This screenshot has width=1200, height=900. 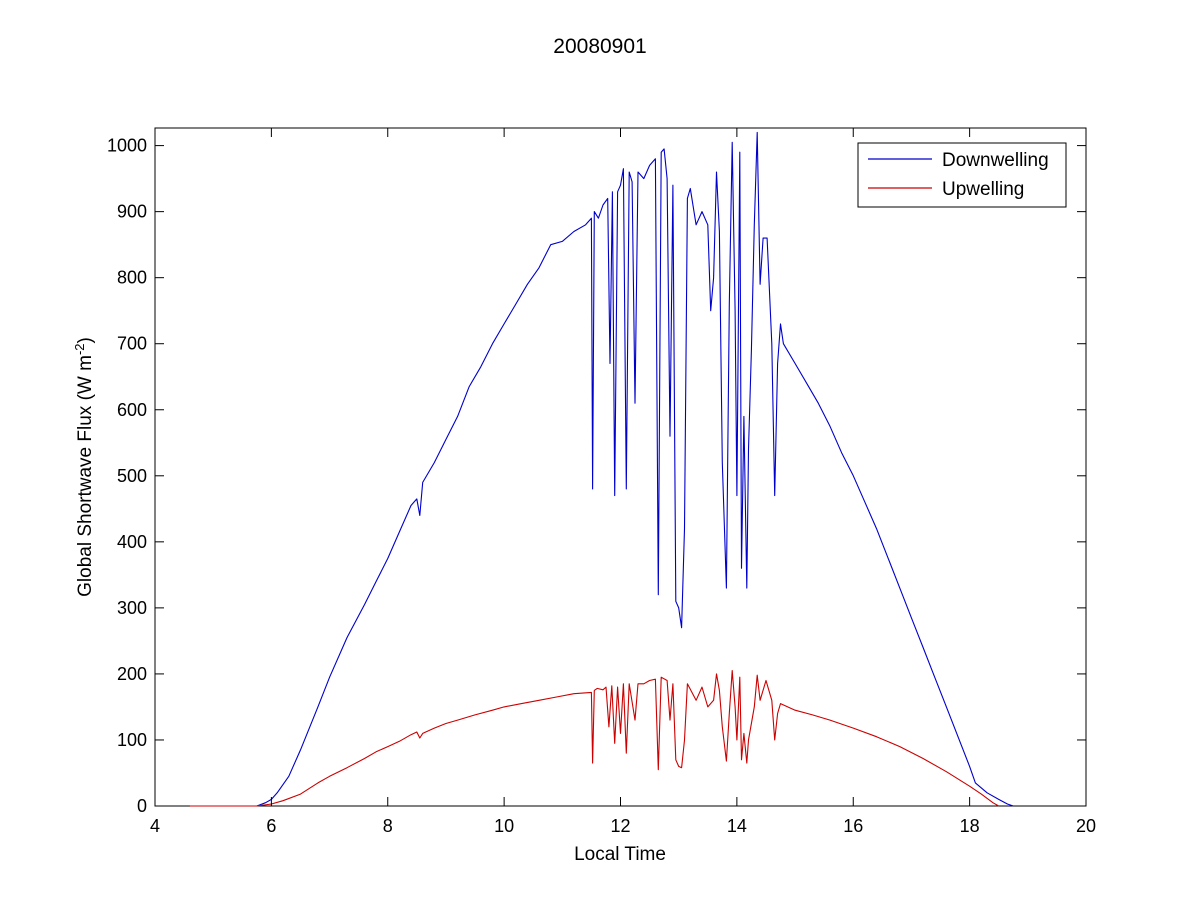 What do you see at coordinates (504, 826) in the screenshot?
I see `x-tick-label: 10` at bounding box center [504, 826].